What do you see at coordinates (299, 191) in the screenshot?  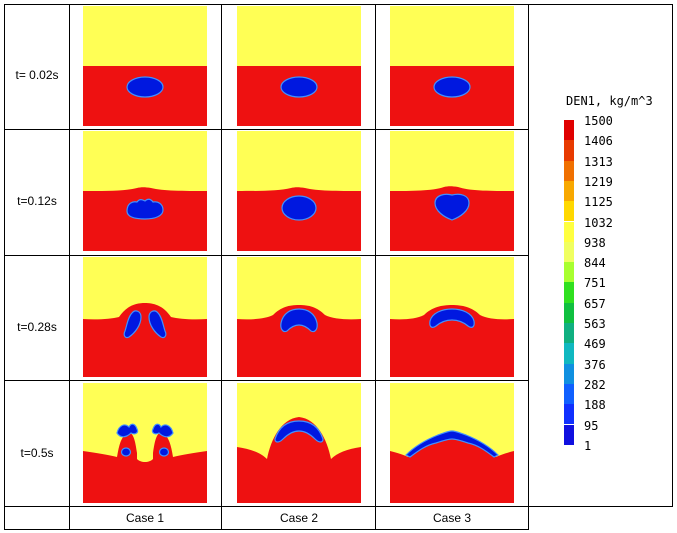 I see `panel-case2-t012` at bounding box center [299, 191].